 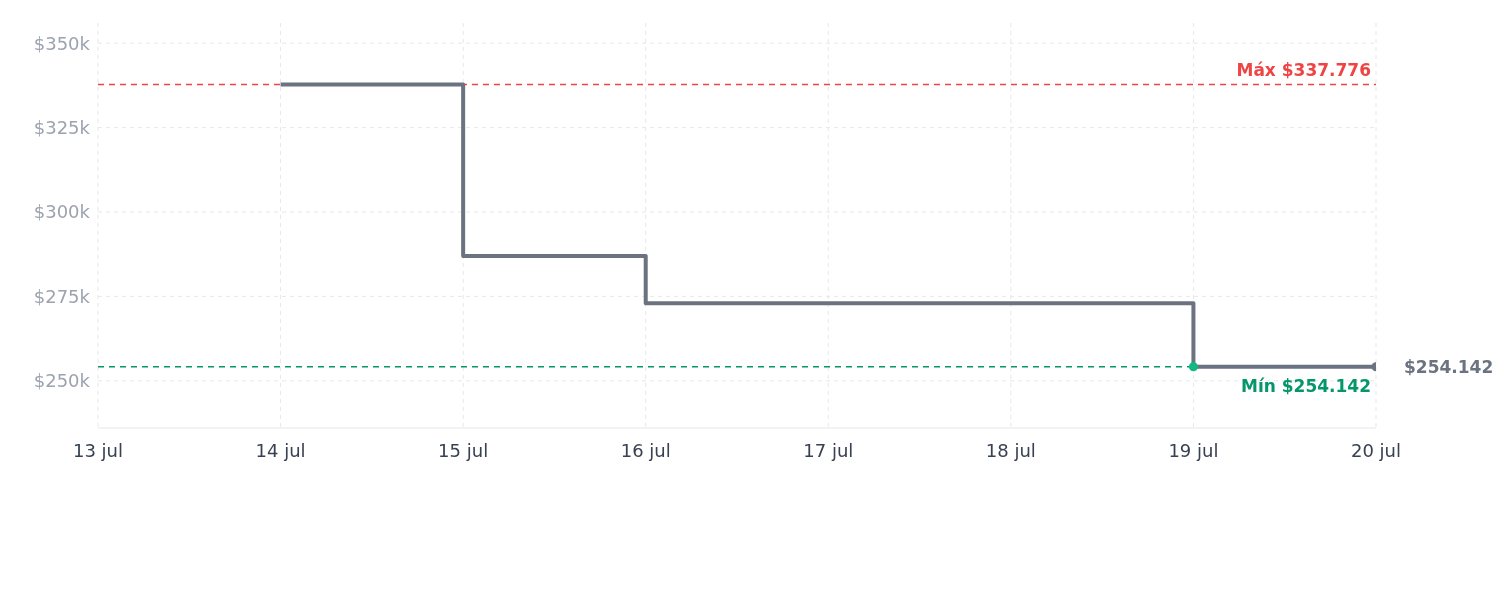 I want to click on y-tick-label: $300k, so click(x=62, y=212).